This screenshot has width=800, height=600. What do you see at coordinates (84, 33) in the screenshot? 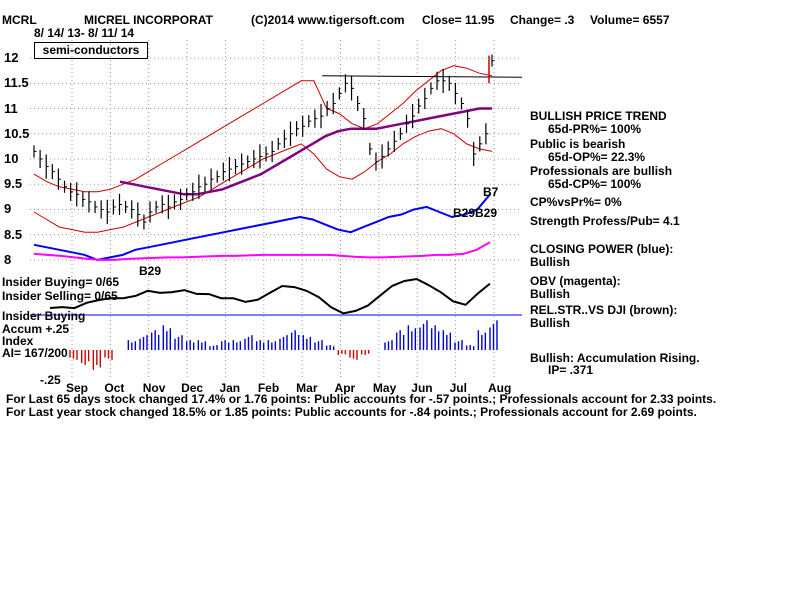
I see `date-range: 8/ 14/ 13- 8/ 11/ 14` at bounding box center [84, 33].